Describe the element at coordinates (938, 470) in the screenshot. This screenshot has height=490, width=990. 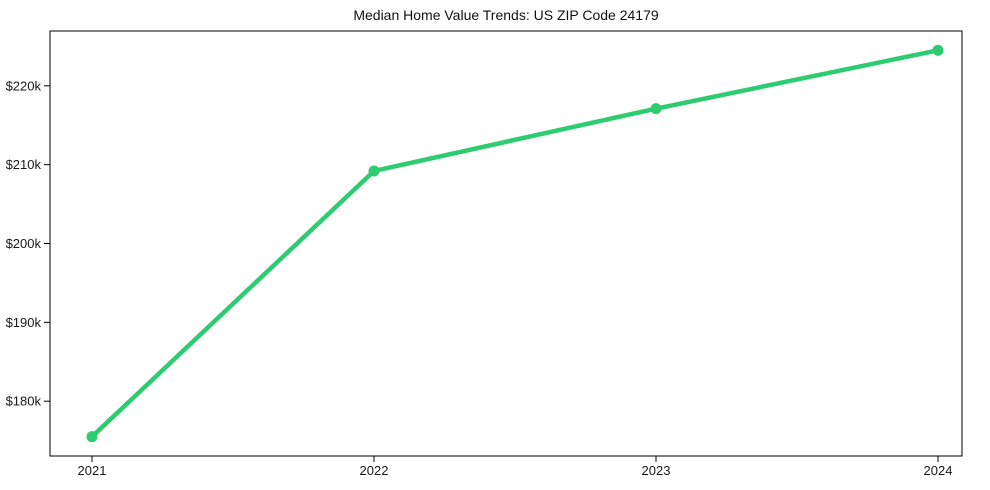
I see `x-tick-label: 2024` at that location.